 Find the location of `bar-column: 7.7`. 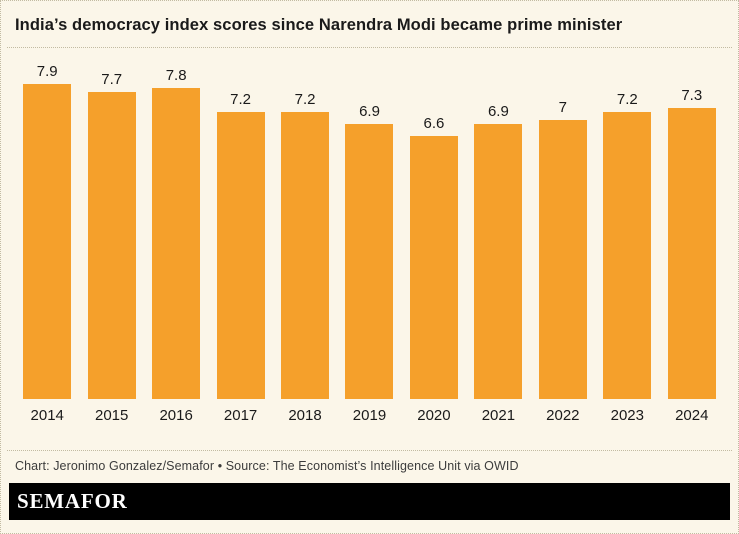

bar-column: 7.7 is located at coordinates (111, 235).